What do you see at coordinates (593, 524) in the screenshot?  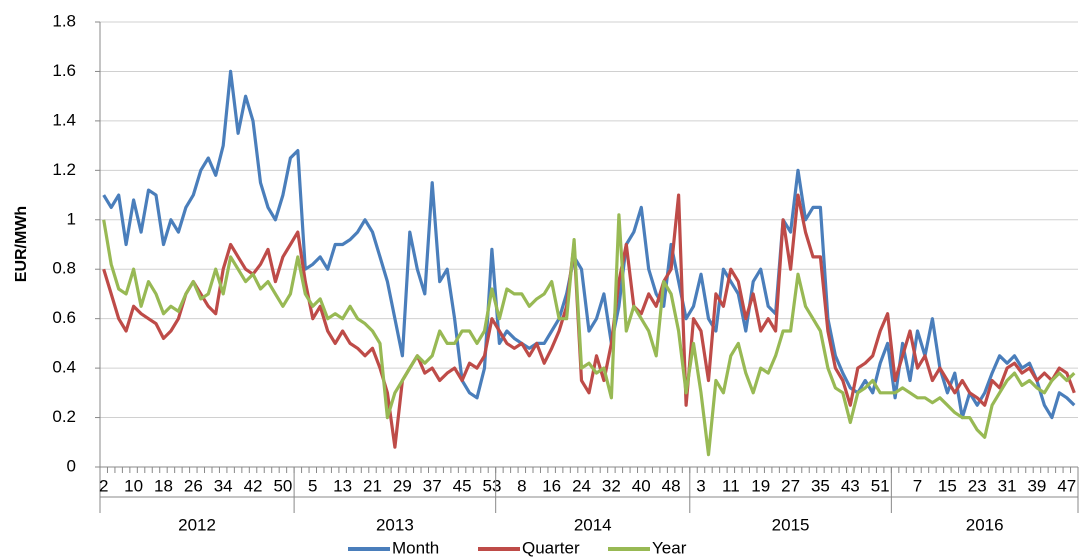 I see `group-label: 2014` at bounding box center [593, 524].